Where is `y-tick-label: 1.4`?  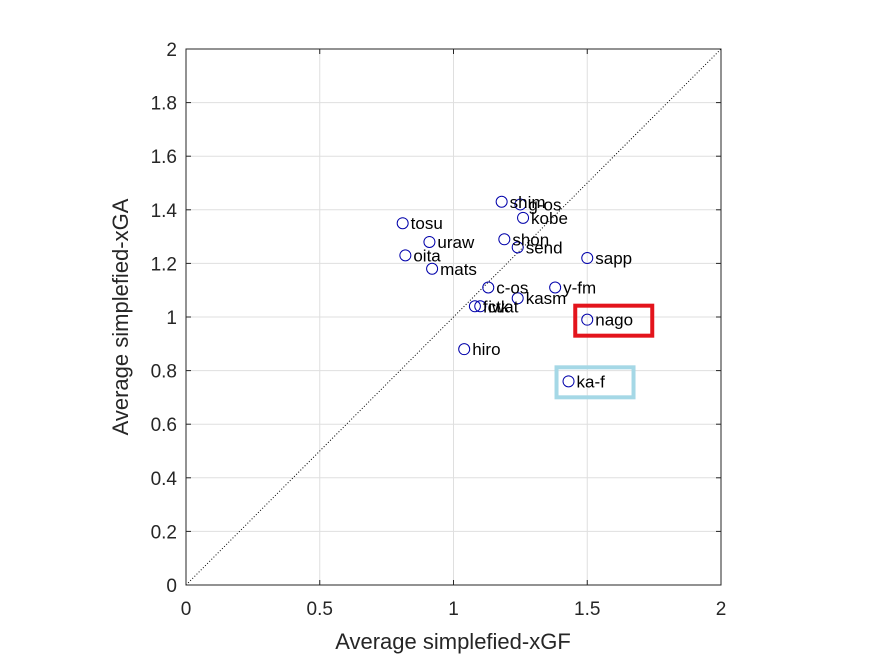 y-tick-label: 1.4 is located at coordinates (164, 211).